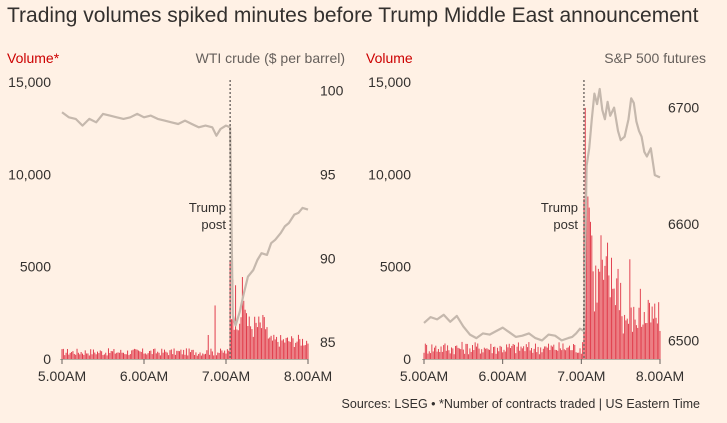 The width and height of the screenshot is (727, 423). I want to click on right-tick-label: 6600, so click(683, 224).